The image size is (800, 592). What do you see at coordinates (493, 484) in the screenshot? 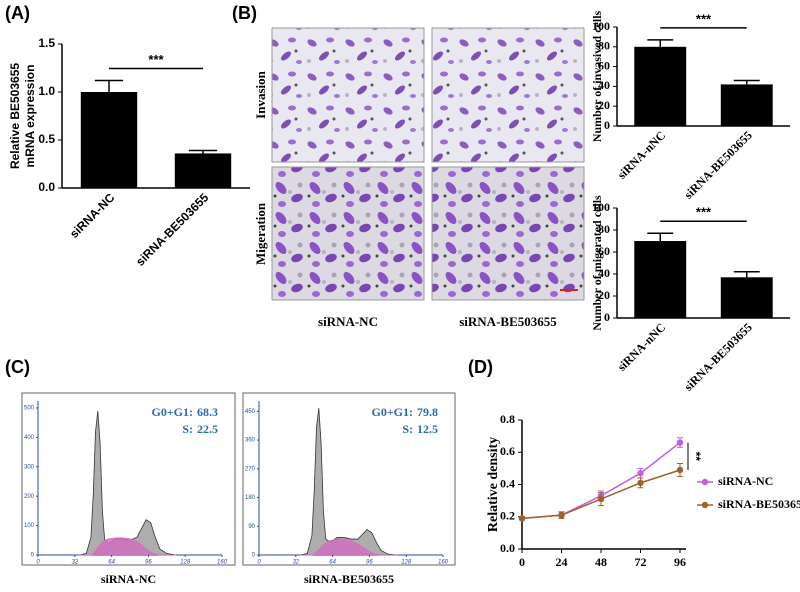
I see `y-axis-label: Relative density` at bounding box center [493, 484].